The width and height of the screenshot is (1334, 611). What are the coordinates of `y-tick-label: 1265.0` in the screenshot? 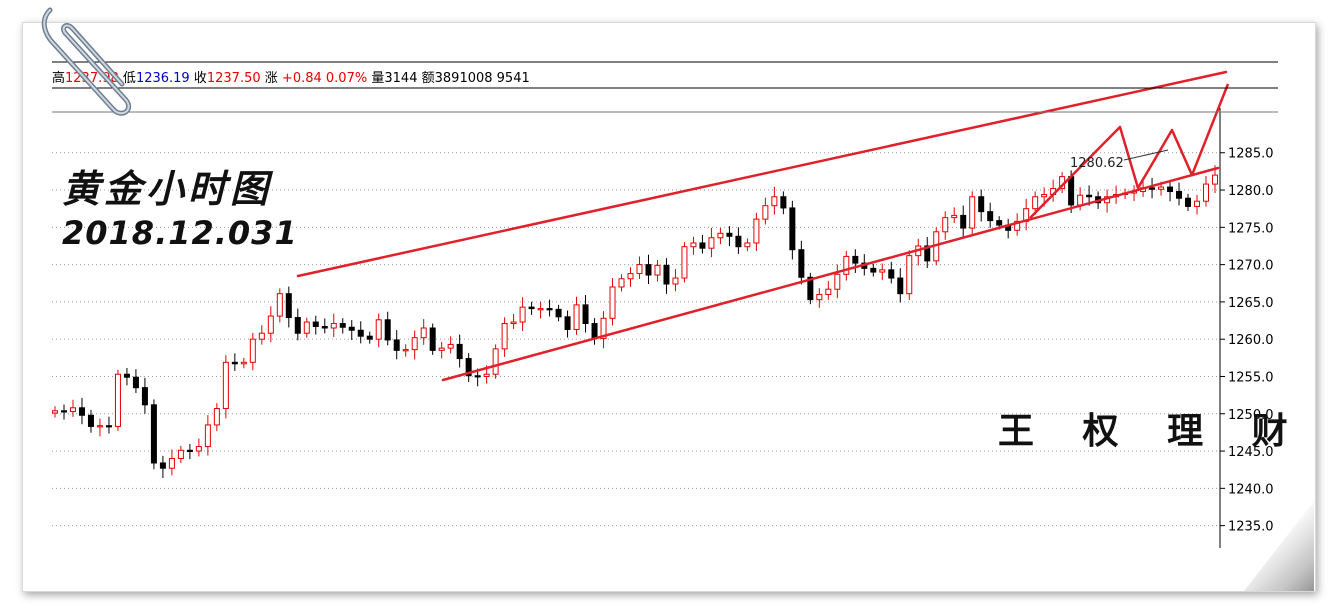 It's located at (1251, 303).